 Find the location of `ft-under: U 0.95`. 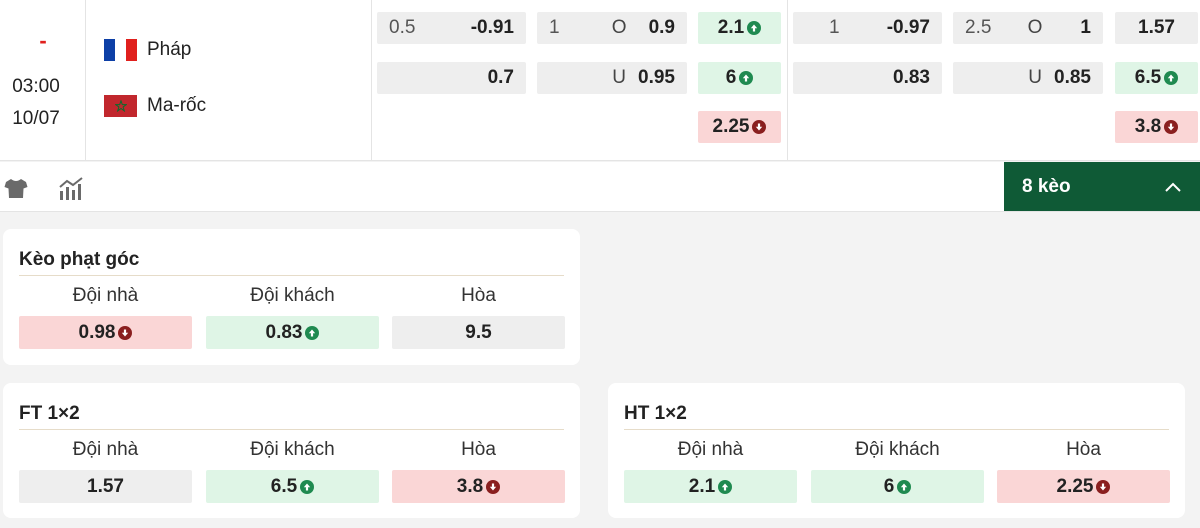

ft-under: U 0.95 is located at coordinates (612, 78).